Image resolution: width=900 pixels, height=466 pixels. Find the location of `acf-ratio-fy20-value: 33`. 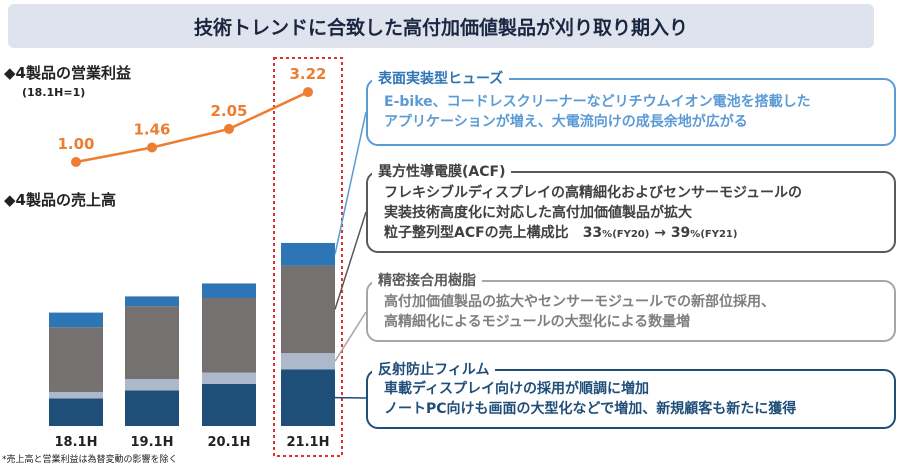

acf-ratio-fy20-value: 33 is located at coordinates (592, 233).